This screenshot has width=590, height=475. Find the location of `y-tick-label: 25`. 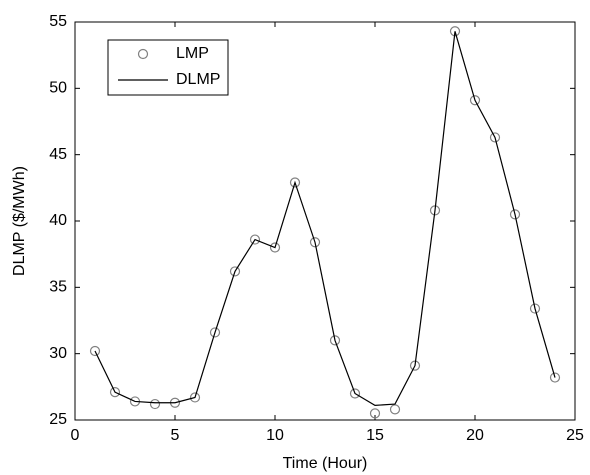

y-tick-label: 25 is located at coordinates (58, 419).